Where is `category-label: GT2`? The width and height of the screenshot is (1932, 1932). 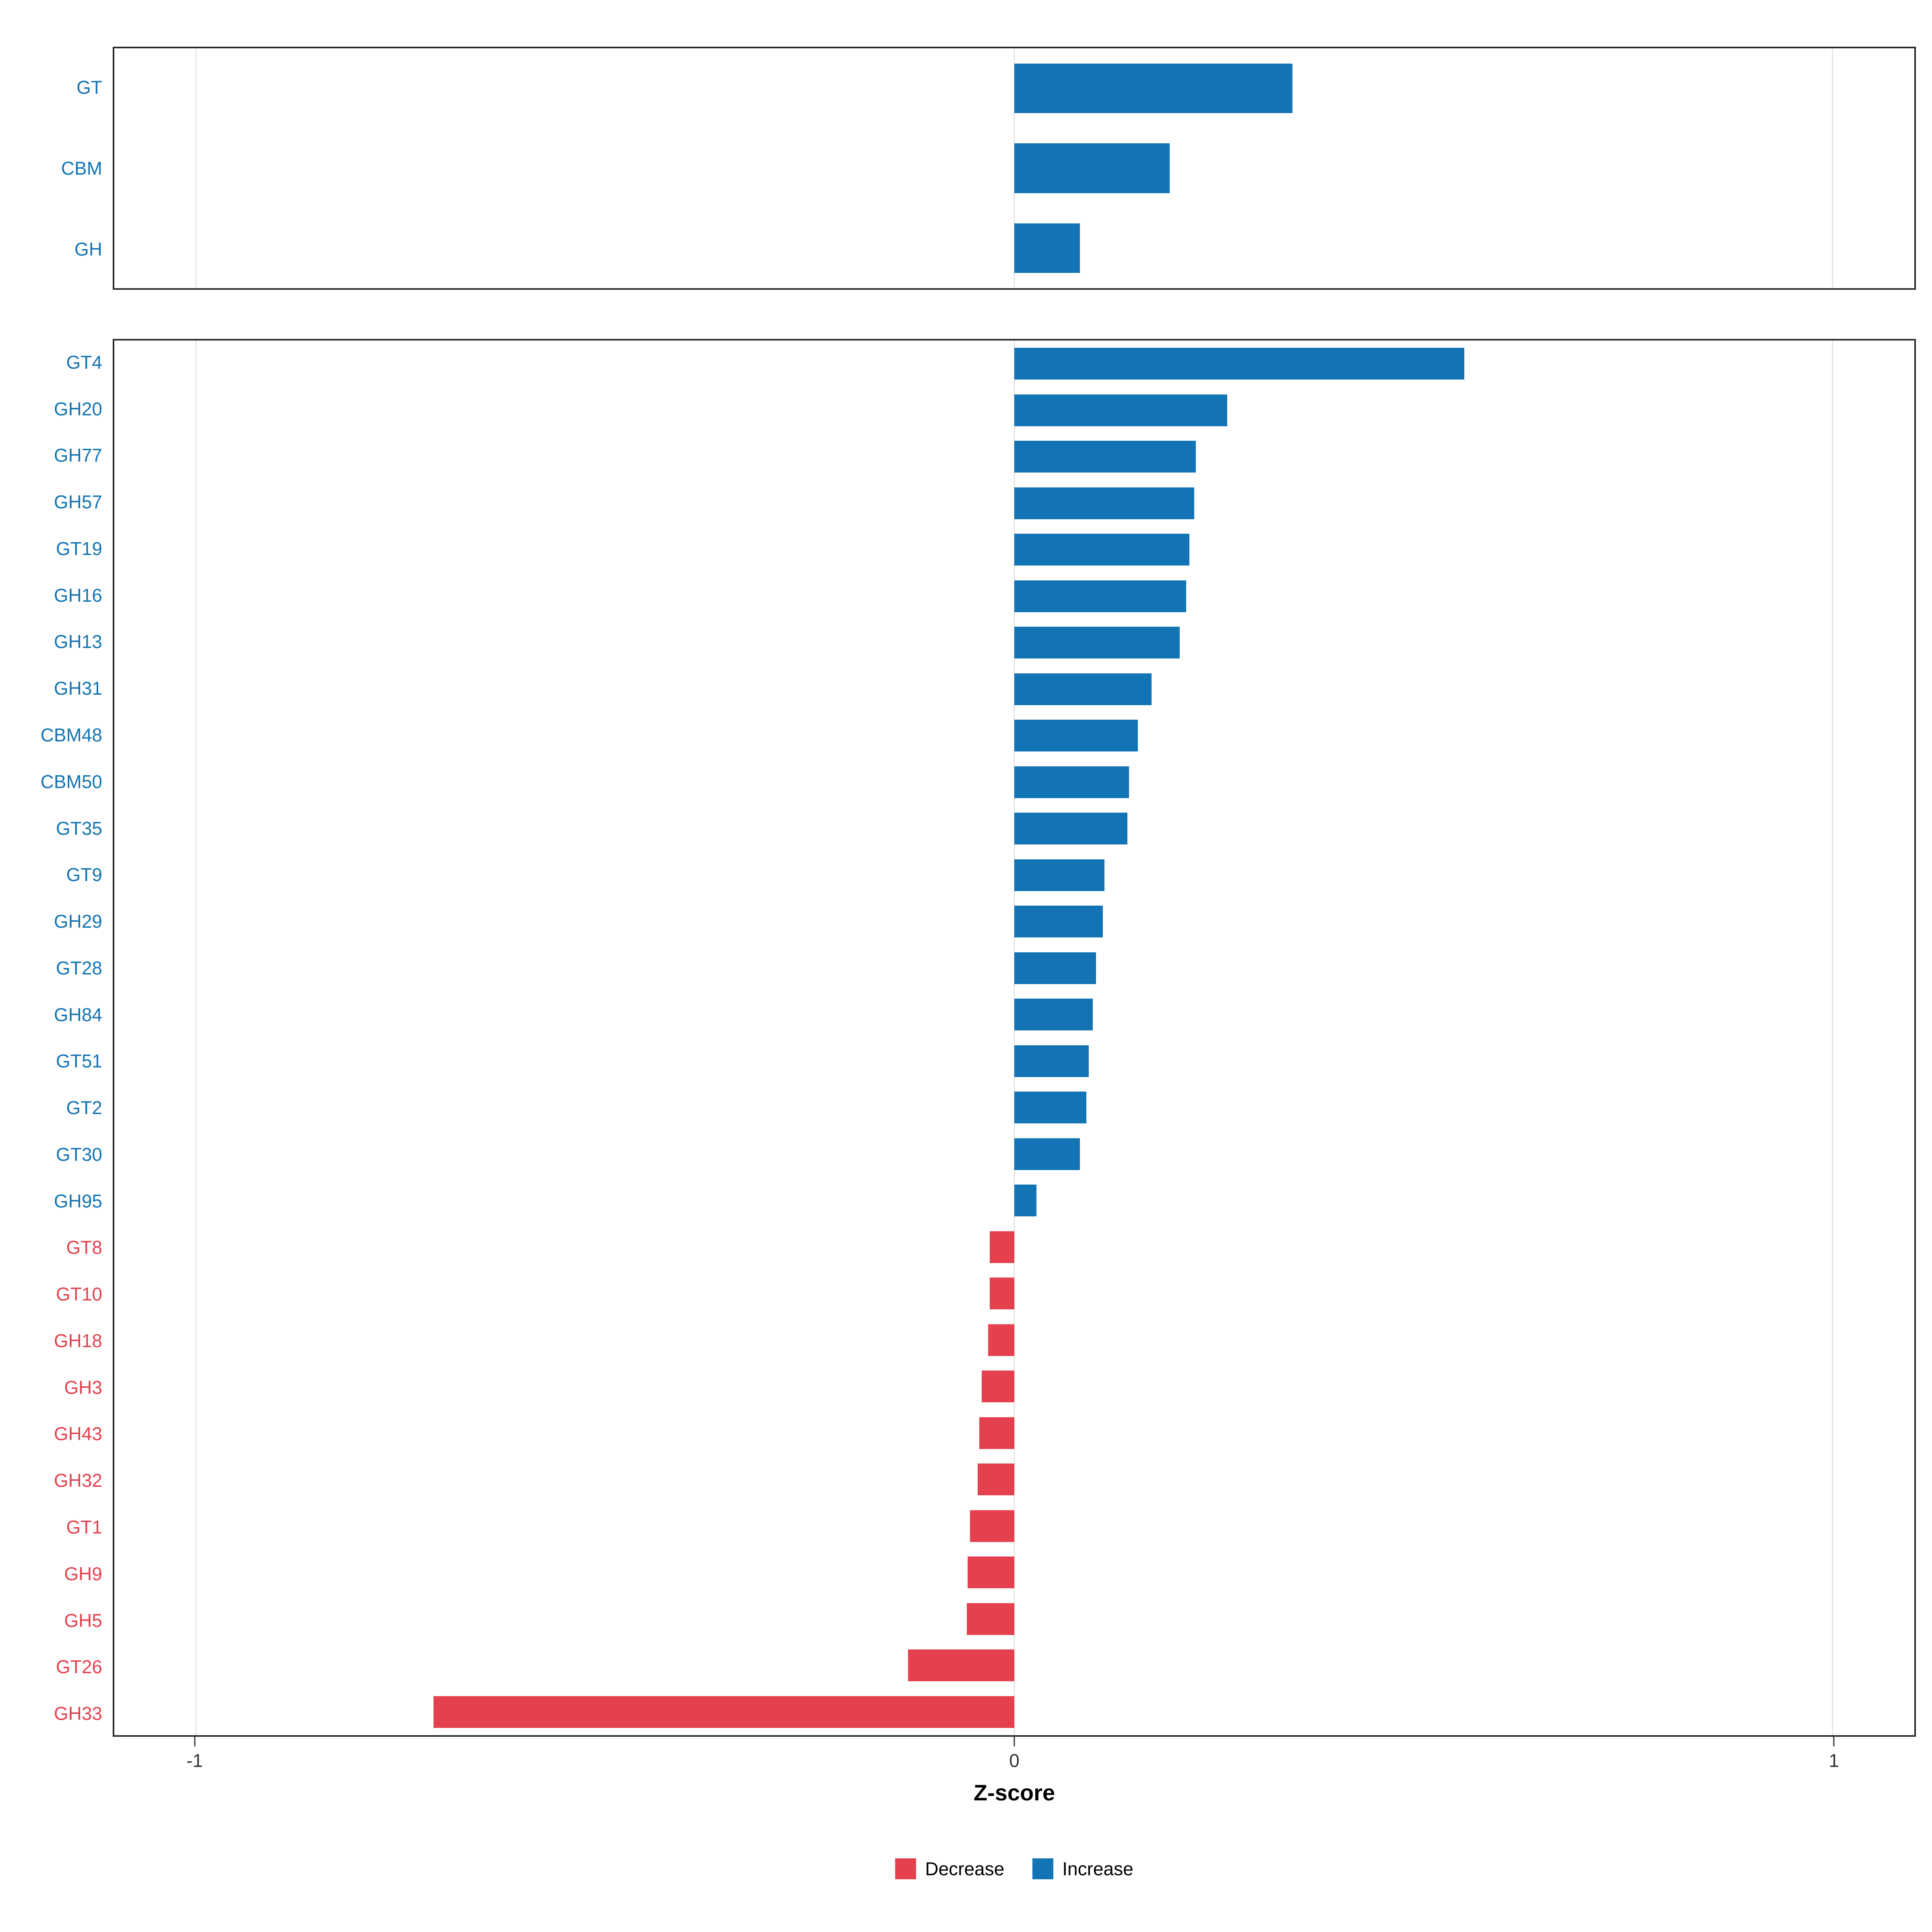 category-label: GT2 is located at coordinates (84, 1108).